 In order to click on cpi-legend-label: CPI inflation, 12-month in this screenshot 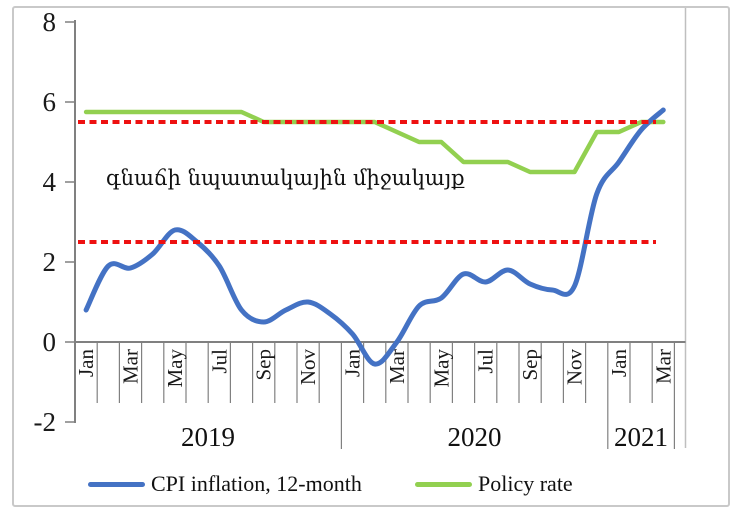, I will do `click(256, 483)`.